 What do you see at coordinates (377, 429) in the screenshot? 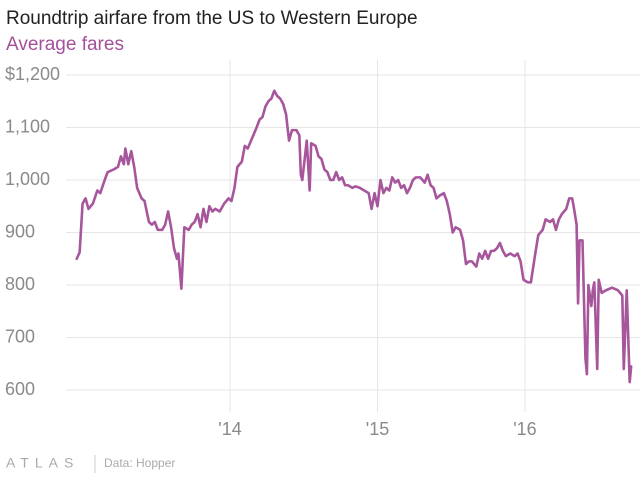
I see `x-tick-label: '15` at bounding box center [377, 429].